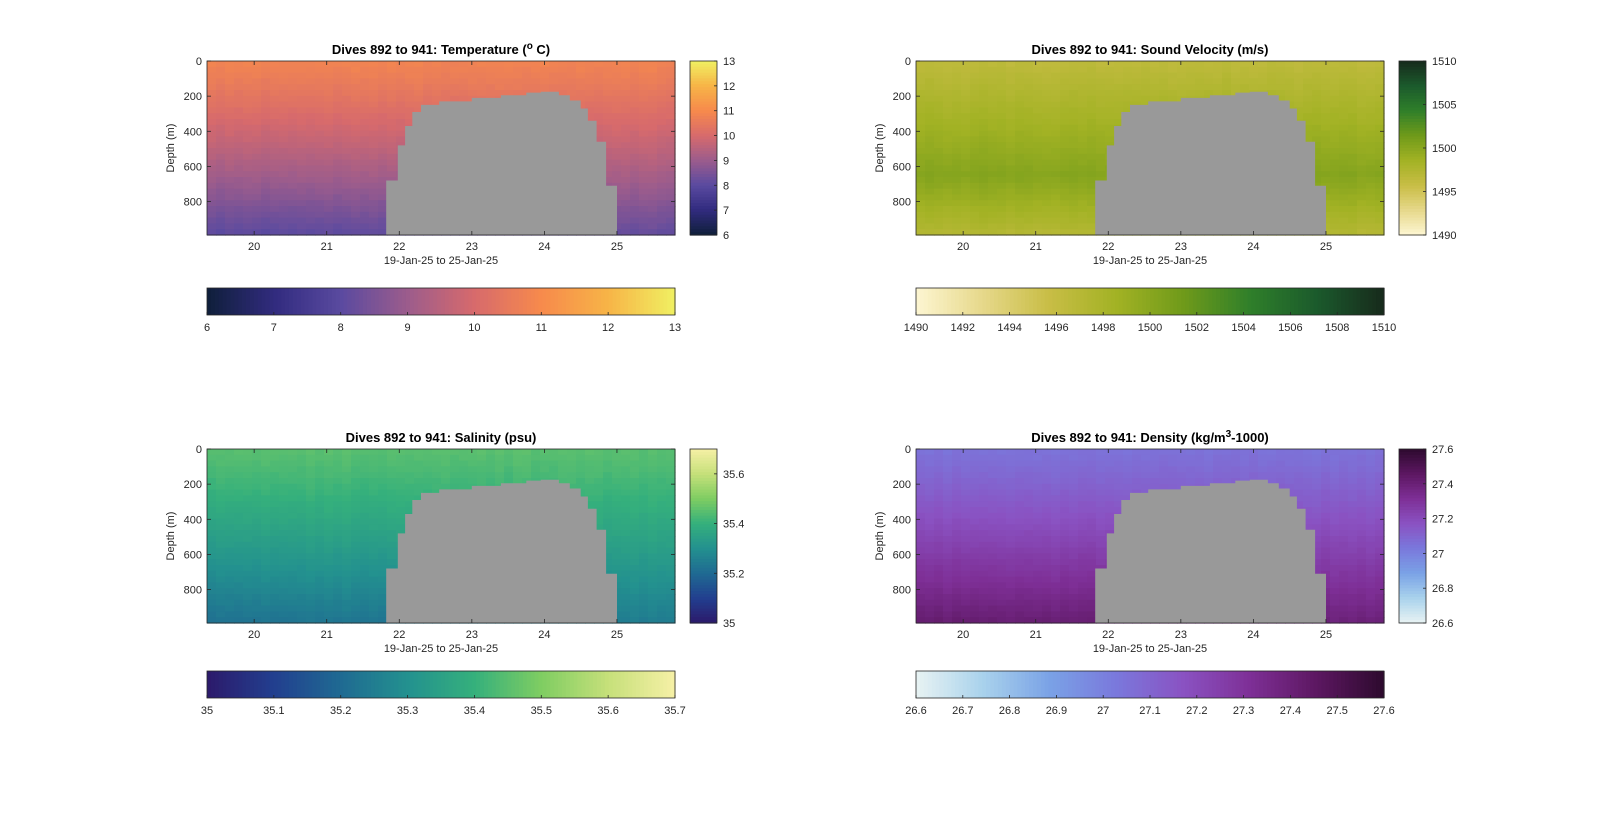 The width and height of the screenshot is (1600, 815). I want to click on y-tick-label: 600, so click(193, 167).